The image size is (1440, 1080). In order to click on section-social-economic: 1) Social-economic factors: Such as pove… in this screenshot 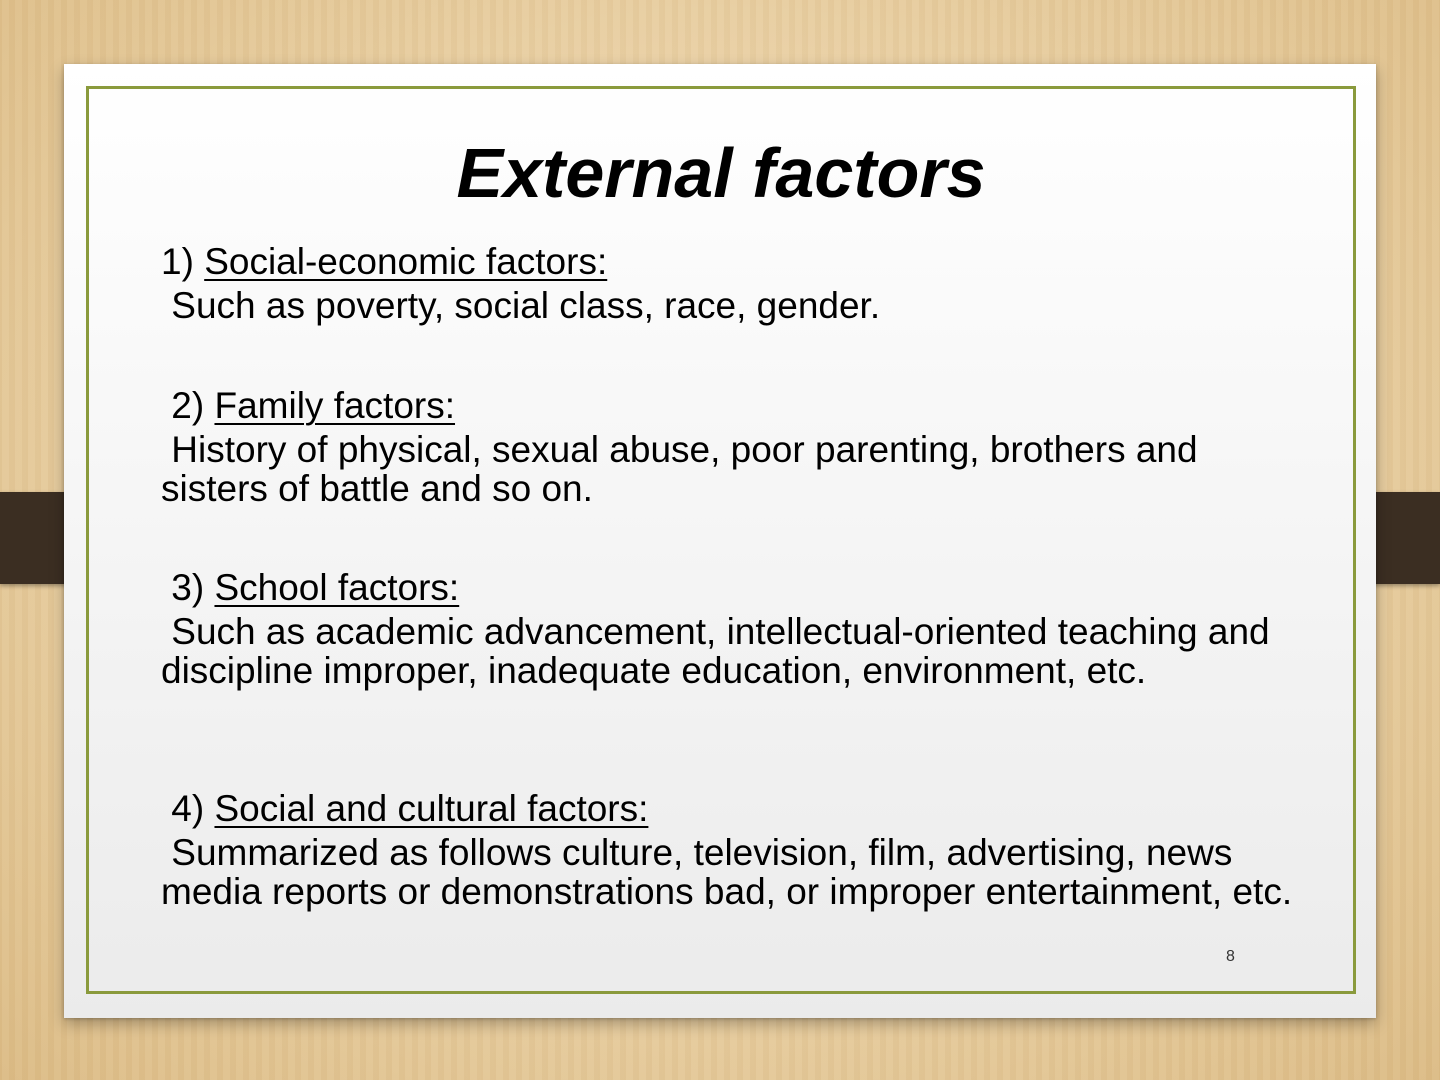, I will do `click(731, 281)`.